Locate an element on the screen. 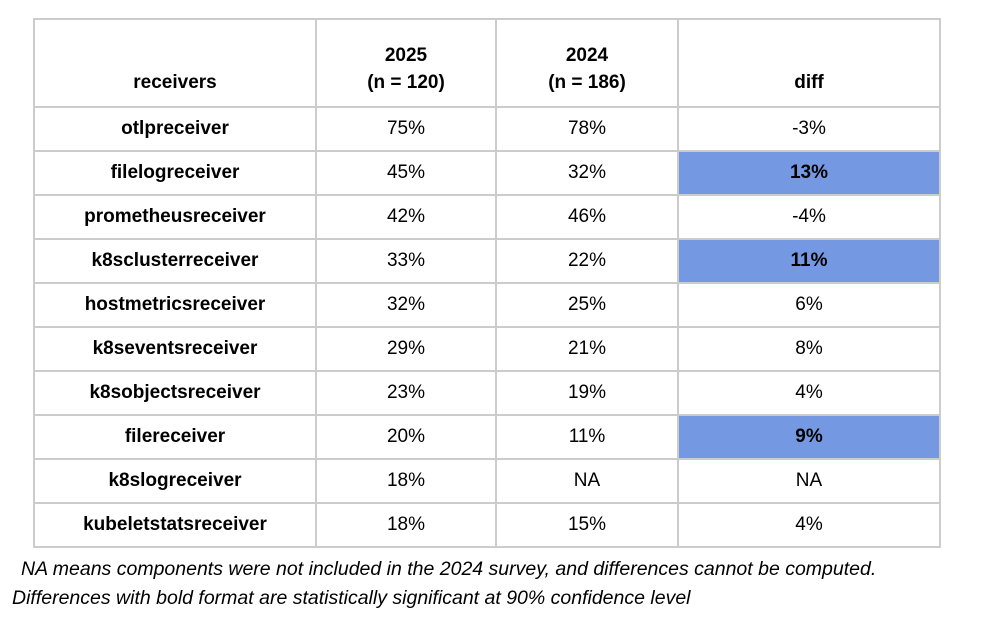 The height and width of the screenshot is (620, 982). table-row: hostmetricsreceiver 32% 25% 6% is located at coordinates (487, 305).